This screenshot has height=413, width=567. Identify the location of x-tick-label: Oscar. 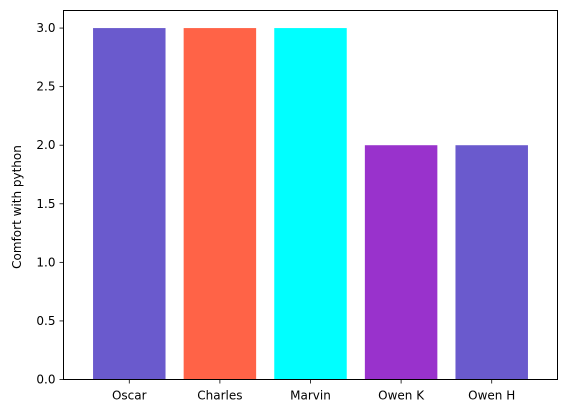
(129, 396).